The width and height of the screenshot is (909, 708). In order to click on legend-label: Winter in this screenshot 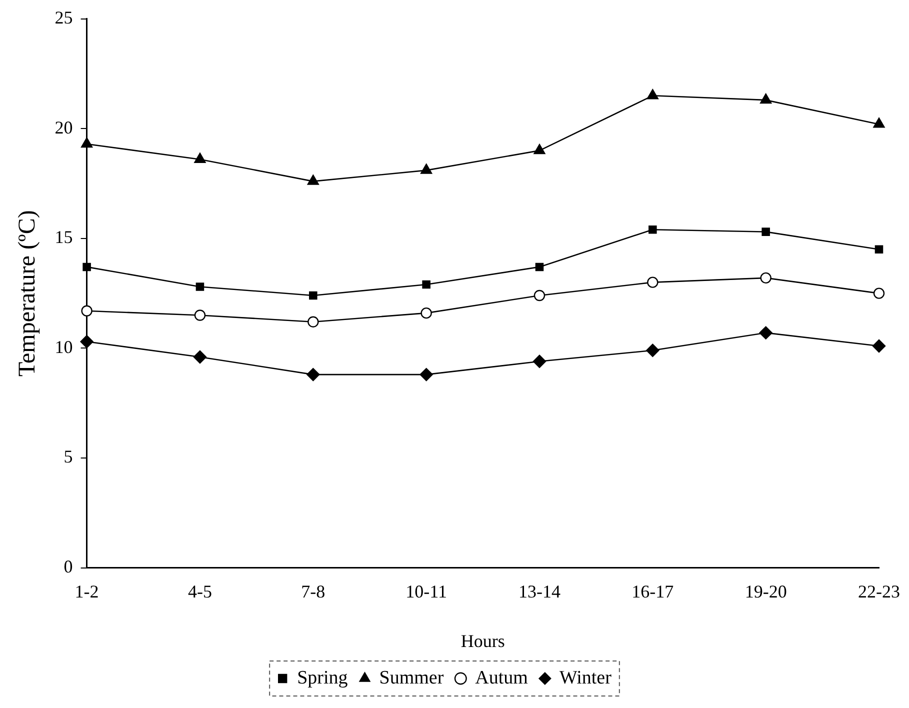, I will do `click(585, 677)`.